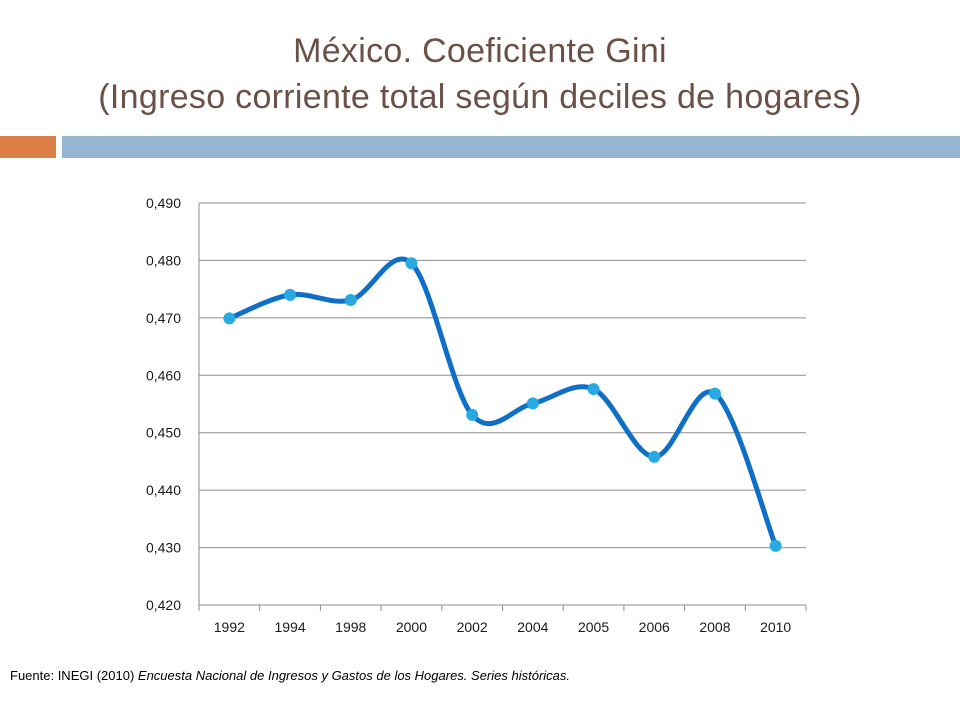 Image resolution: width=960 pixels, height=720 pixels. I want to click on accent-bar-blue, so click(511, 147).